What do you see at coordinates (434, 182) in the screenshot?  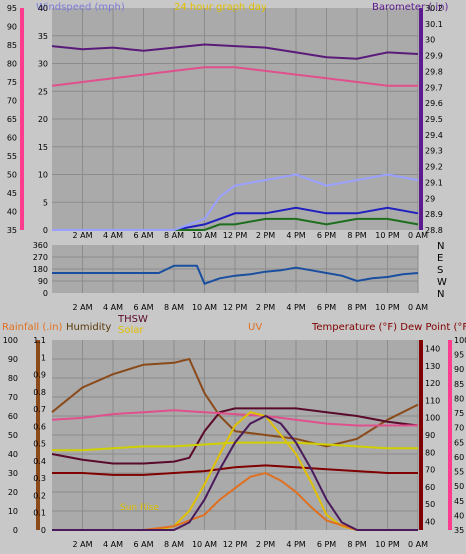 I see `y-tick-label: 29.1` at bounding box center [434, 182].